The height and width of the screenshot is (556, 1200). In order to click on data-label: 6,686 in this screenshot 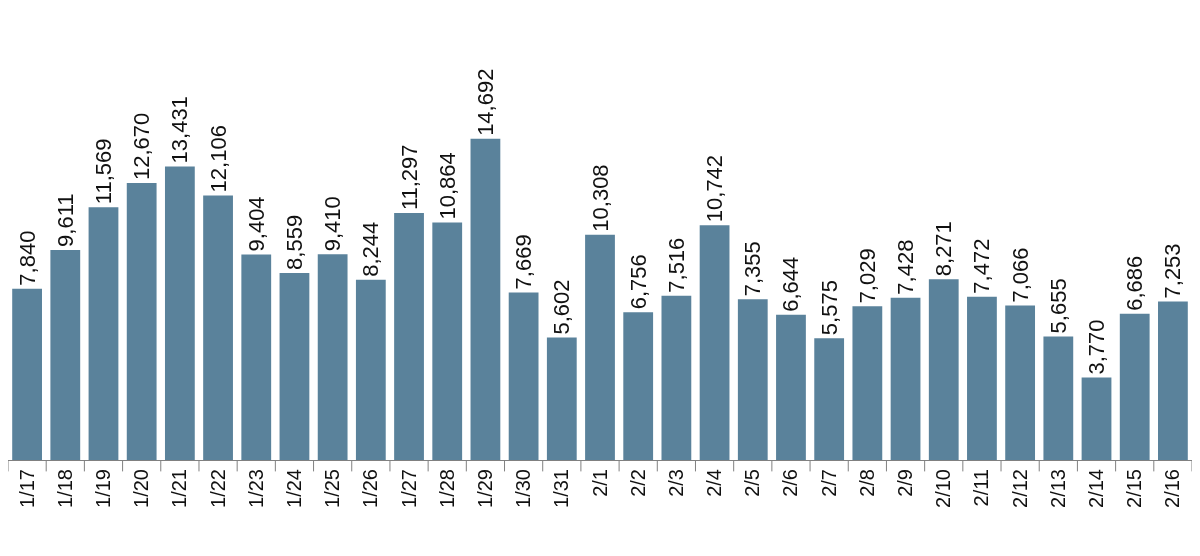, I will do `click(1135, 283)`.